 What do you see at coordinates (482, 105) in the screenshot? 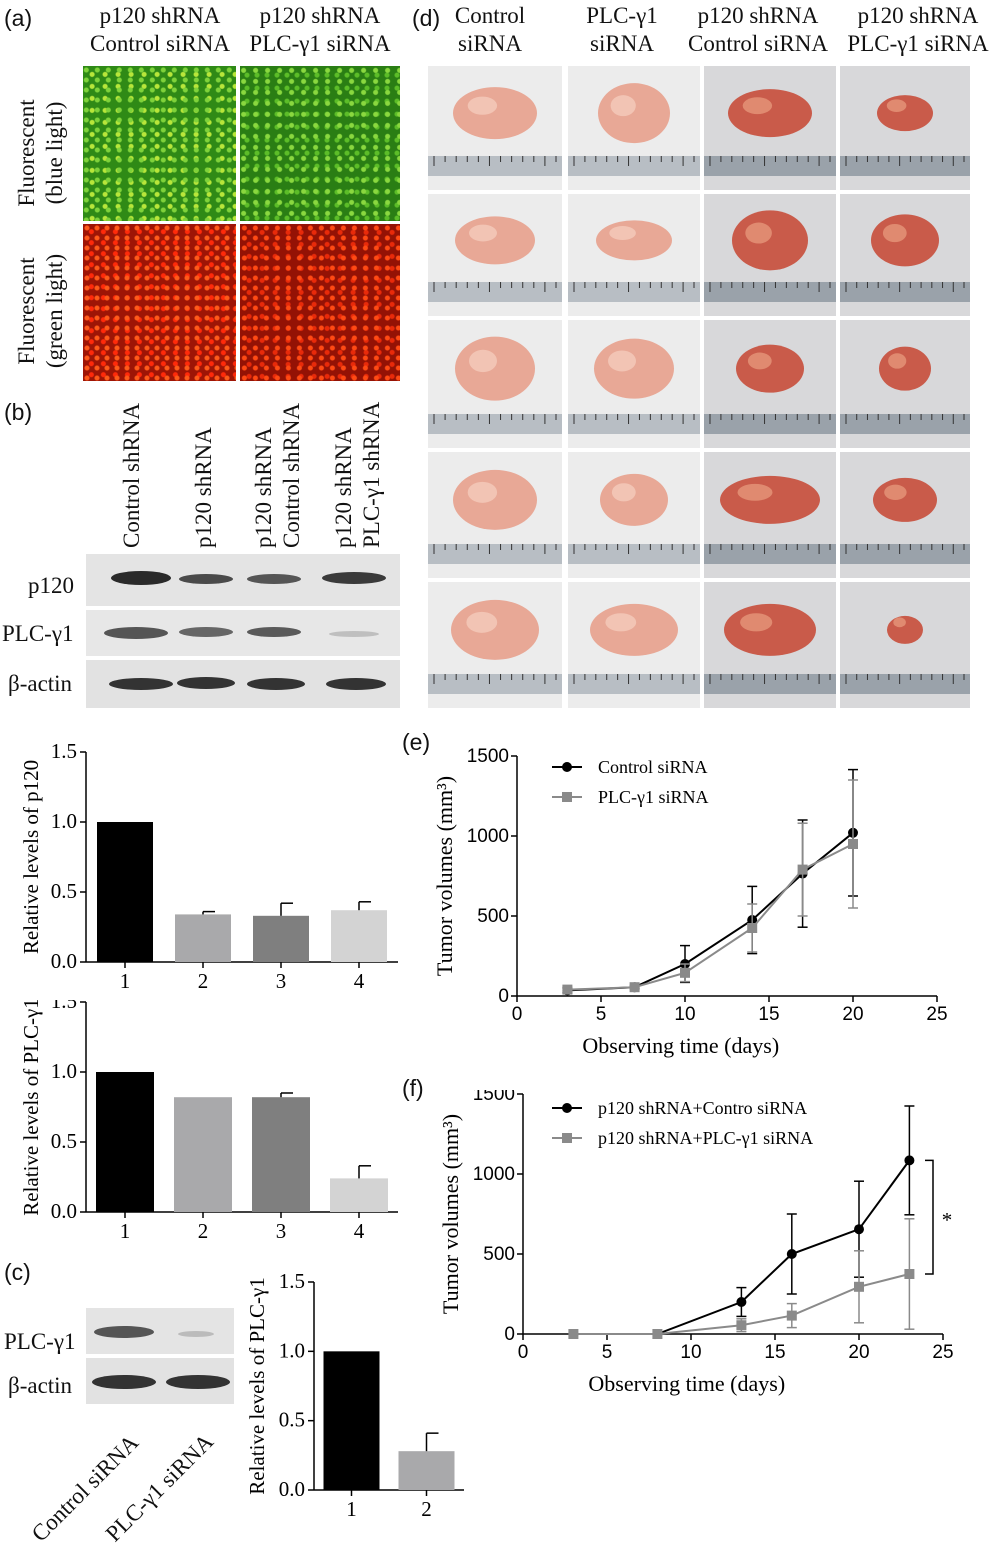
I see `tumor-photo-r1-c1-tumor-highlight` at bounding box center [482, 105].